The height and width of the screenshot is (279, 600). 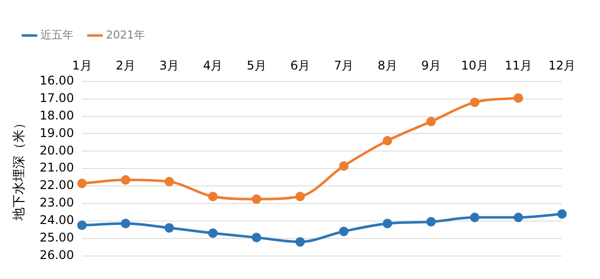 I want to click on x-tick-label: 4月, so click(x=213, y=65).